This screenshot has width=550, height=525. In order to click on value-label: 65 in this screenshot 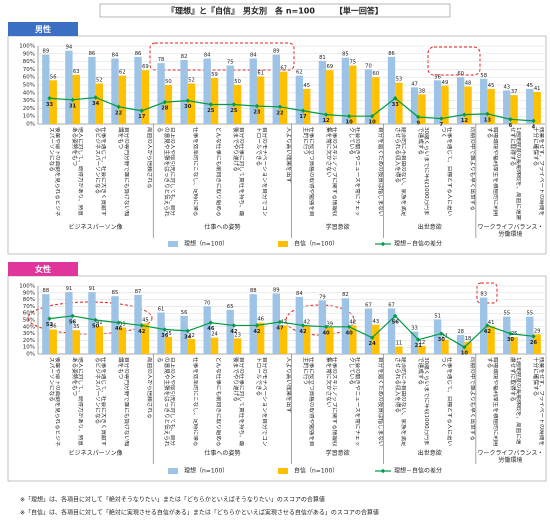, I will do `click(230, 307)`.